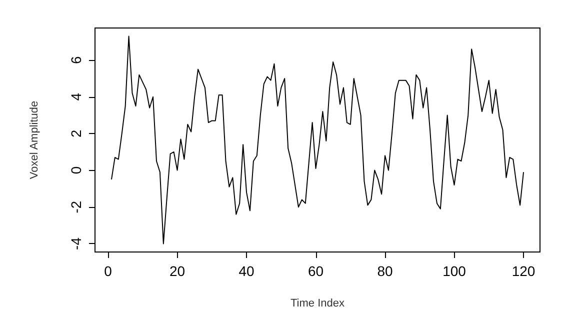 The image size is (565, 329). What do you see at coordinates (76, 96) in the screenshot?
I see `y-tick-label: 4` at bounding box center [76, 96].